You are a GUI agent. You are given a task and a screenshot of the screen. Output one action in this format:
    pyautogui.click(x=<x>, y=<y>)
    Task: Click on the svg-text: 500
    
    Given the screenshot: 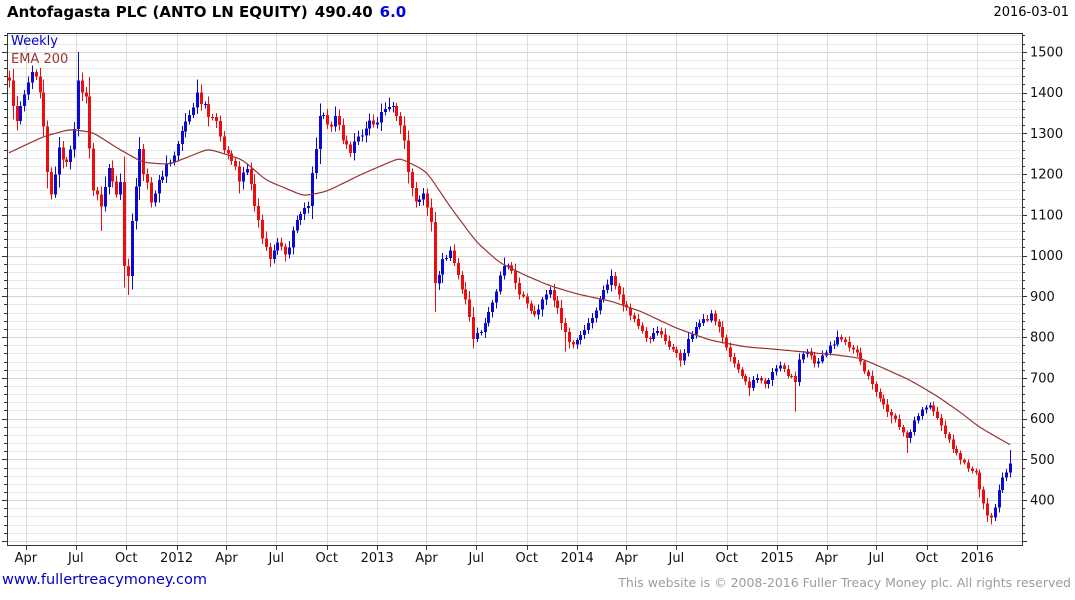 What is the action you would take?
    pyautogui.click(x=1042, y=460)
    